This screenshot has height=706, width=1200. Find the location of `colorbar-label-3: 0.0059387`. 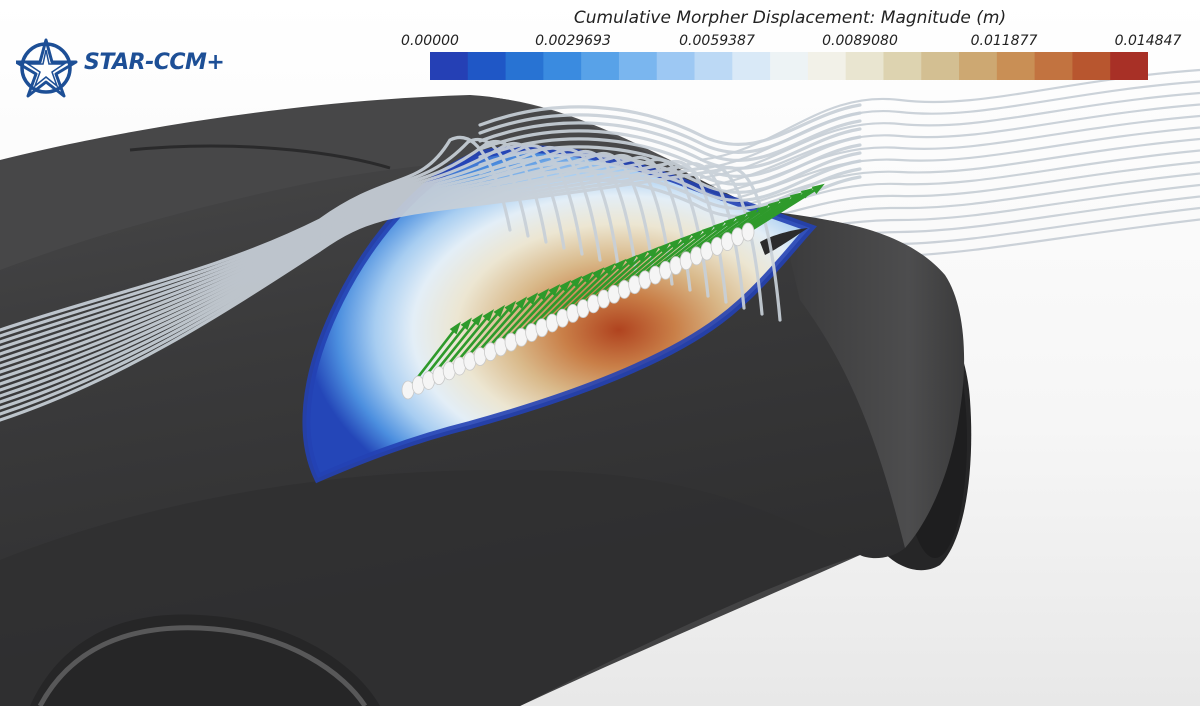

colorbar-label-3: 0.0059387 is located at coordinates (717, 41).